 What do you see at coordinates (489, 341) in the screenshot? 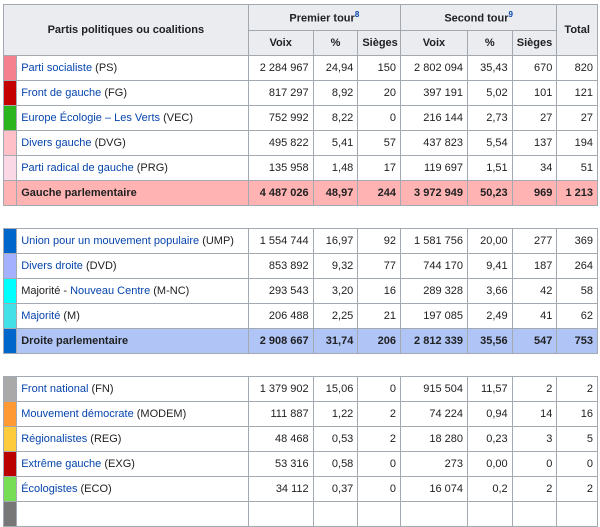
I see `total-cell-p2: 35,56` at bounding box center [489, 341].